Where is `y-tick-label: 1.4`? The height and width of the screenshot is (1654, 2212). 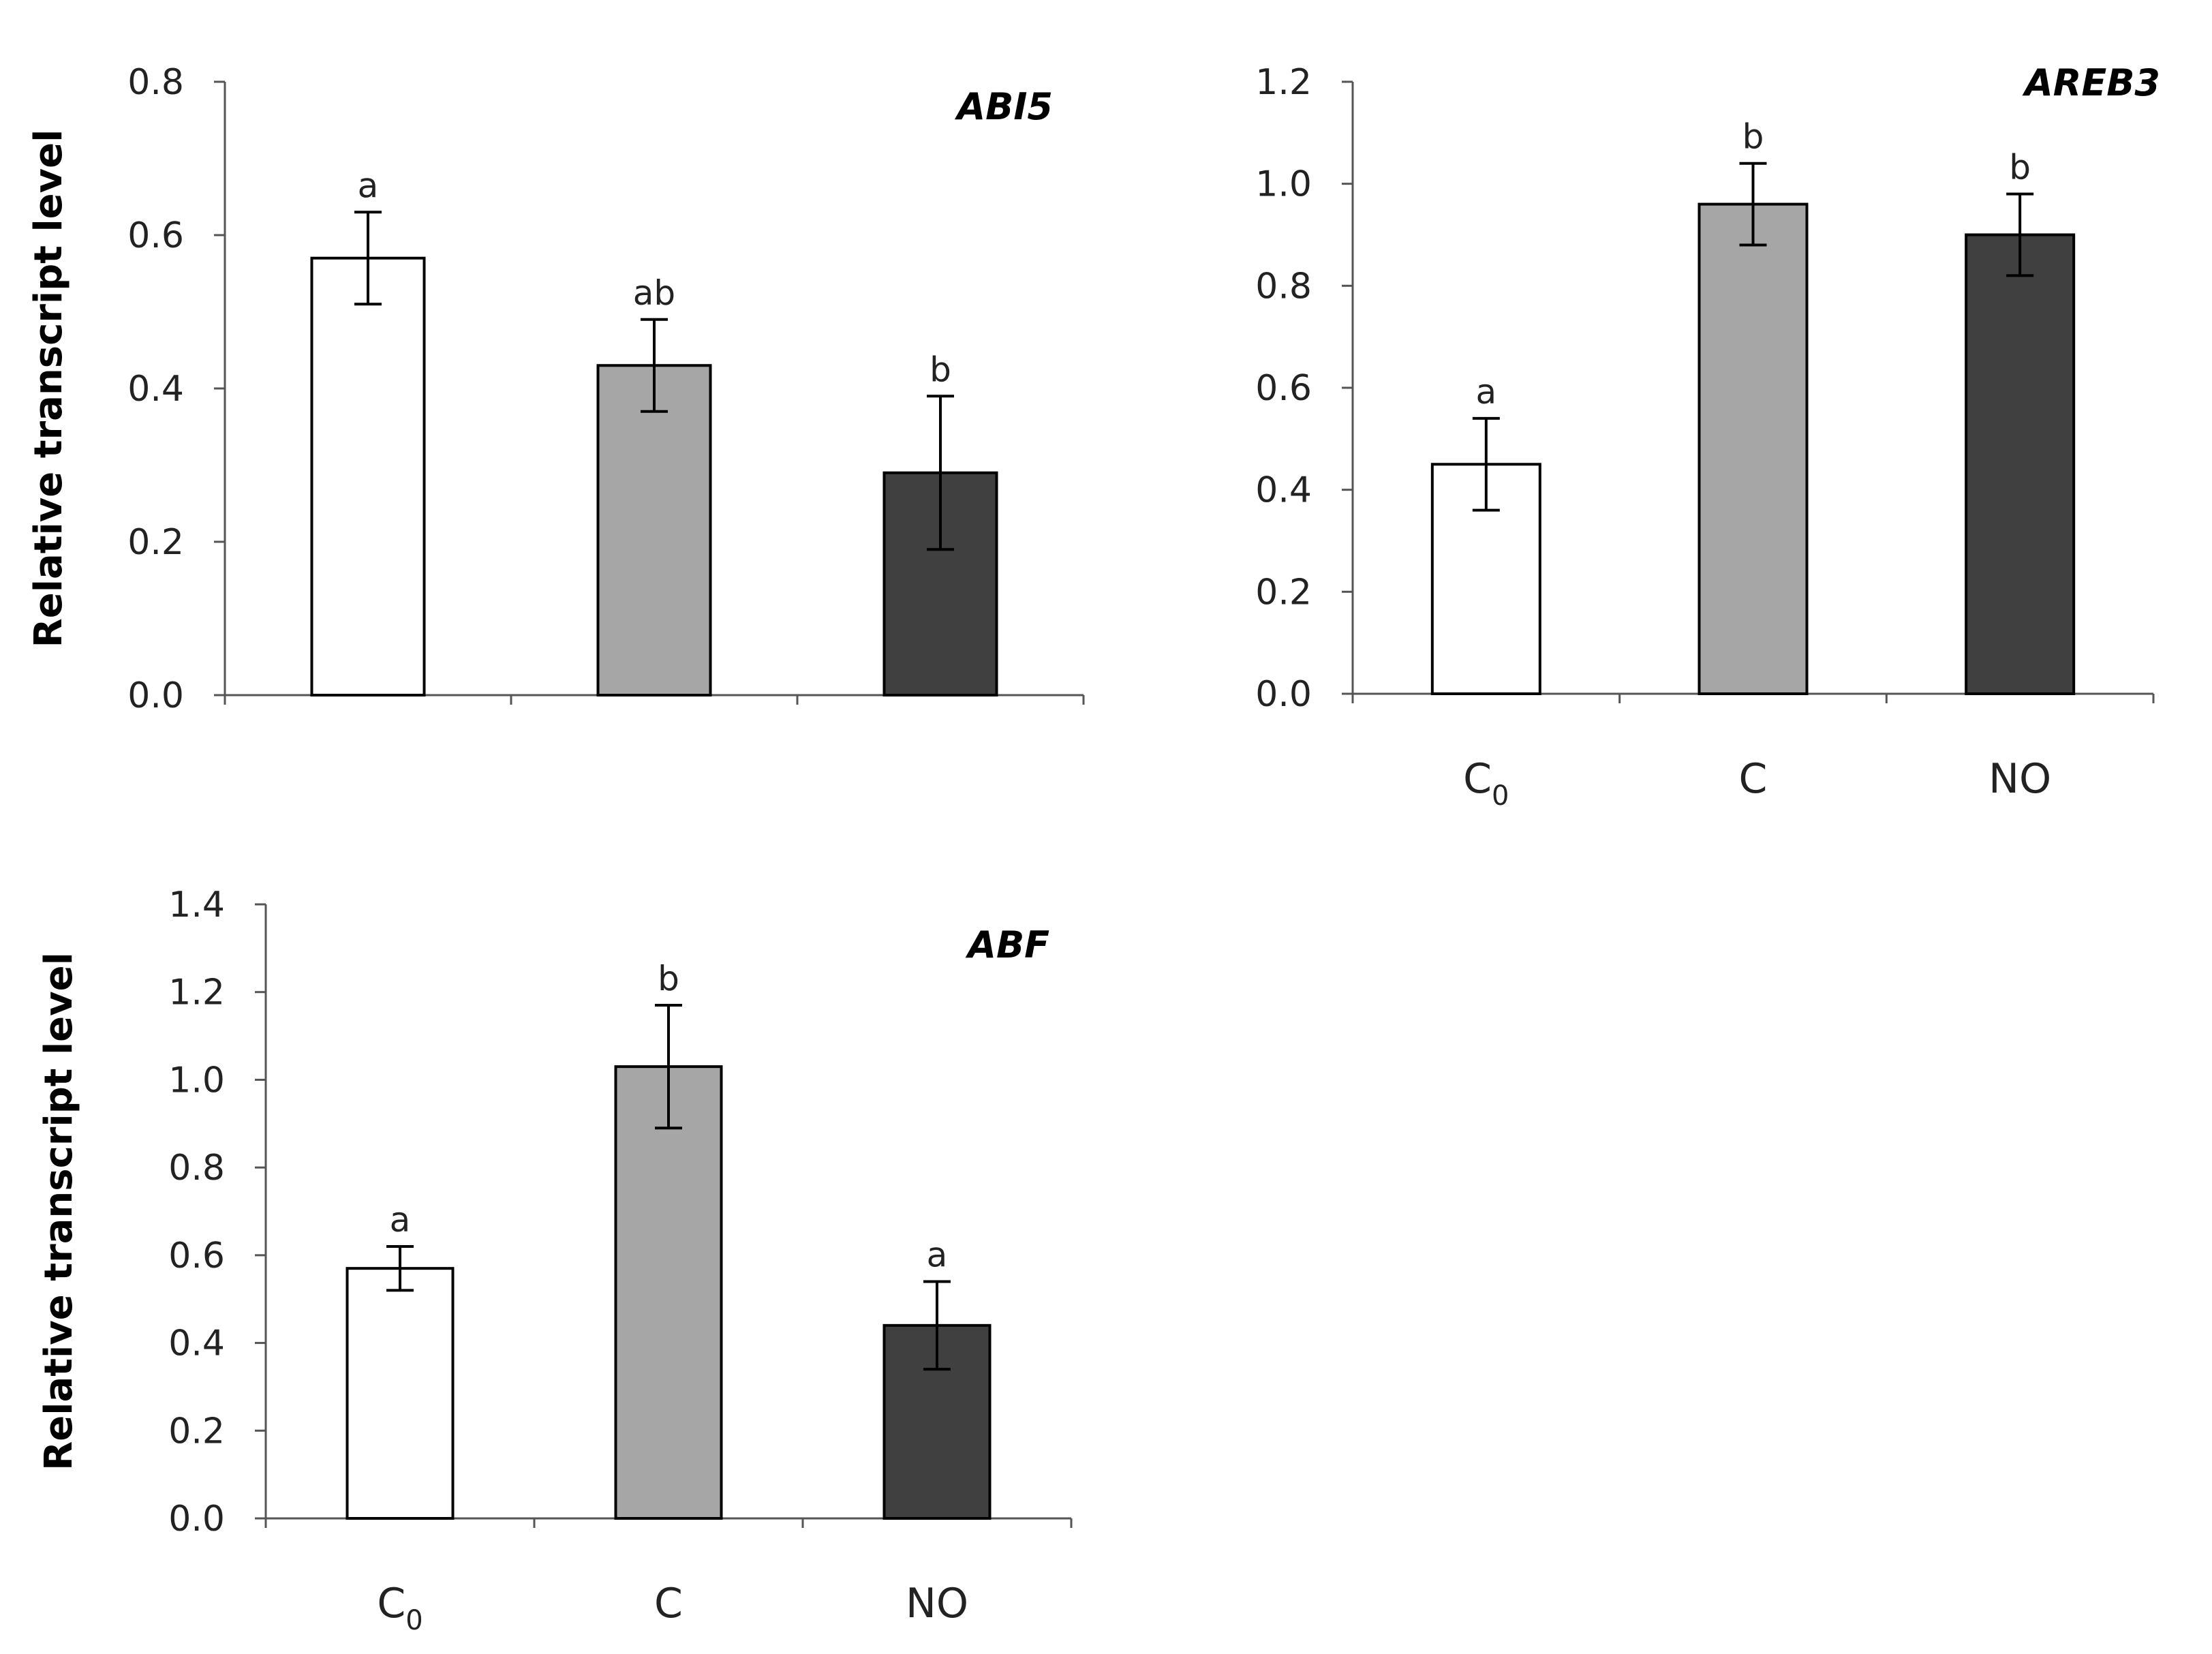
y-tick-label: 1.4 is located at coordinates (196, 905).